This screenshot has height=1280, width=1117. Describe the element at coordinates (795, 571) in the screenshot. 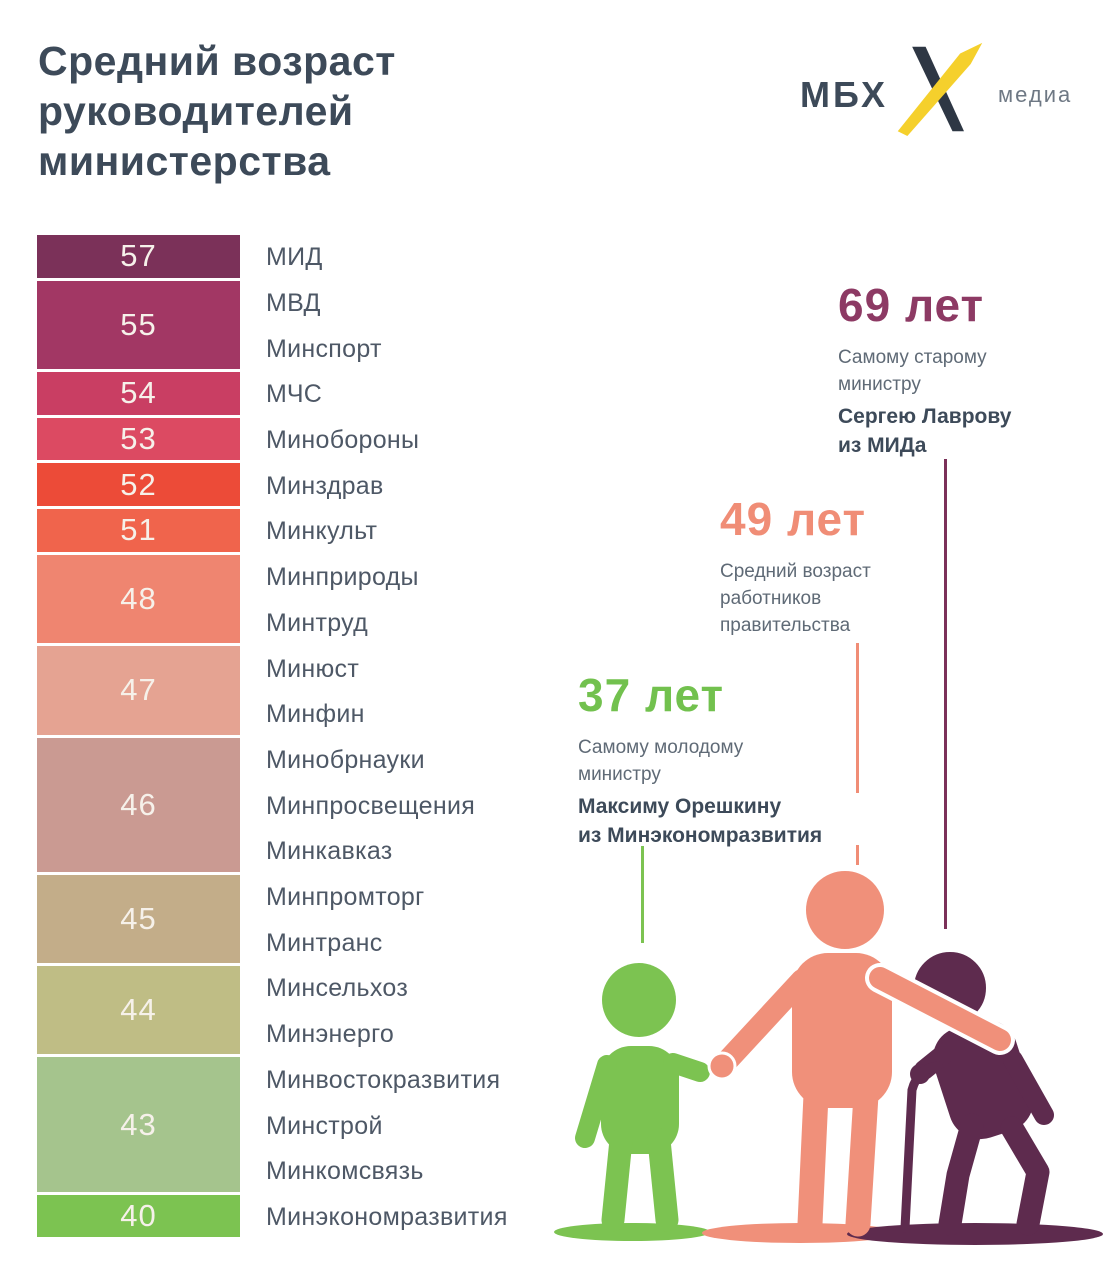

I see `average-caption-line: Средний возраст` at that location.